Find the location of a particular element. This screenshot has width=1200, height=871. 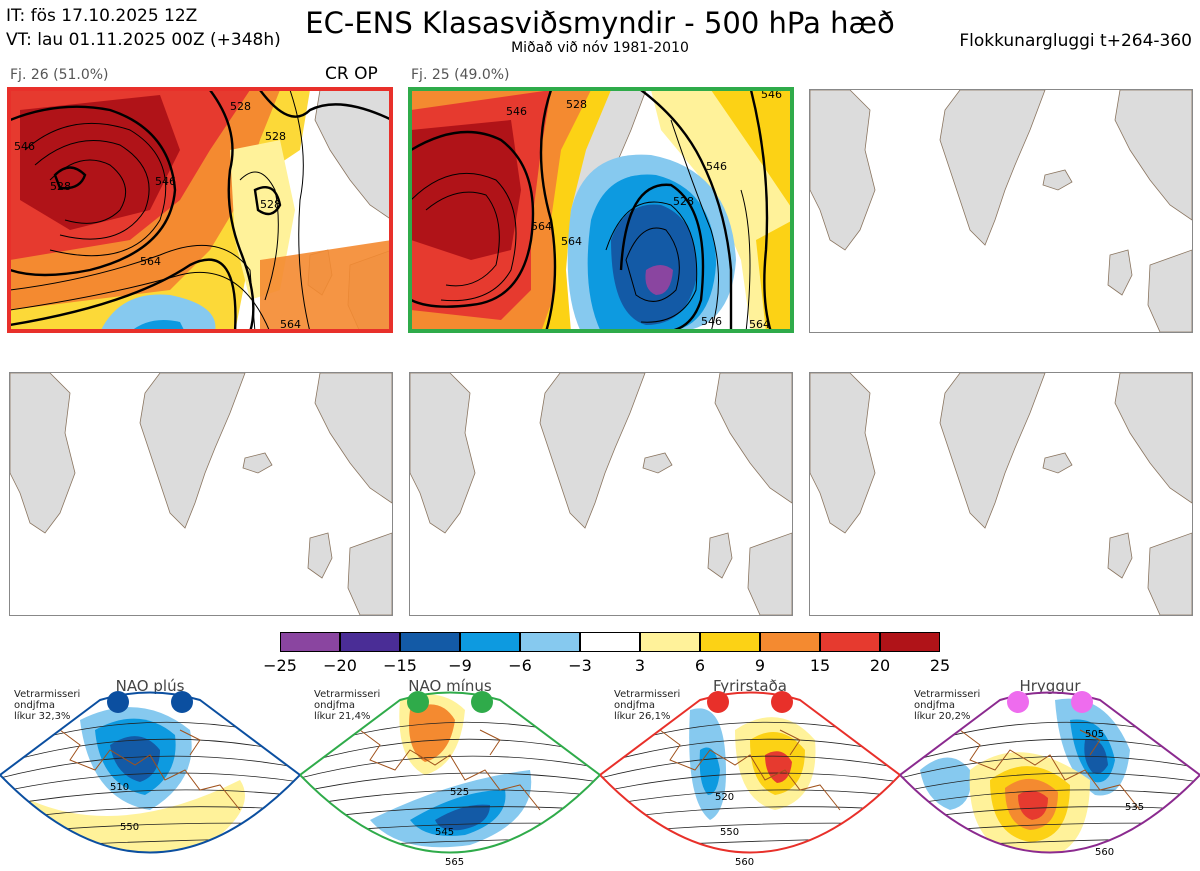

regime-contour-label: 525 is located at coordinates (459, 792).